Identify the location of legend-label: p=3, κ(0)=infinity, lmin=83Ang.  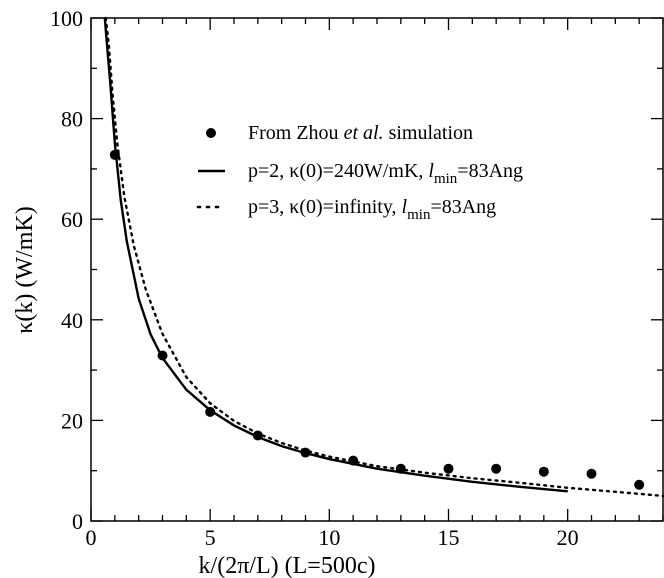
(372, 209).